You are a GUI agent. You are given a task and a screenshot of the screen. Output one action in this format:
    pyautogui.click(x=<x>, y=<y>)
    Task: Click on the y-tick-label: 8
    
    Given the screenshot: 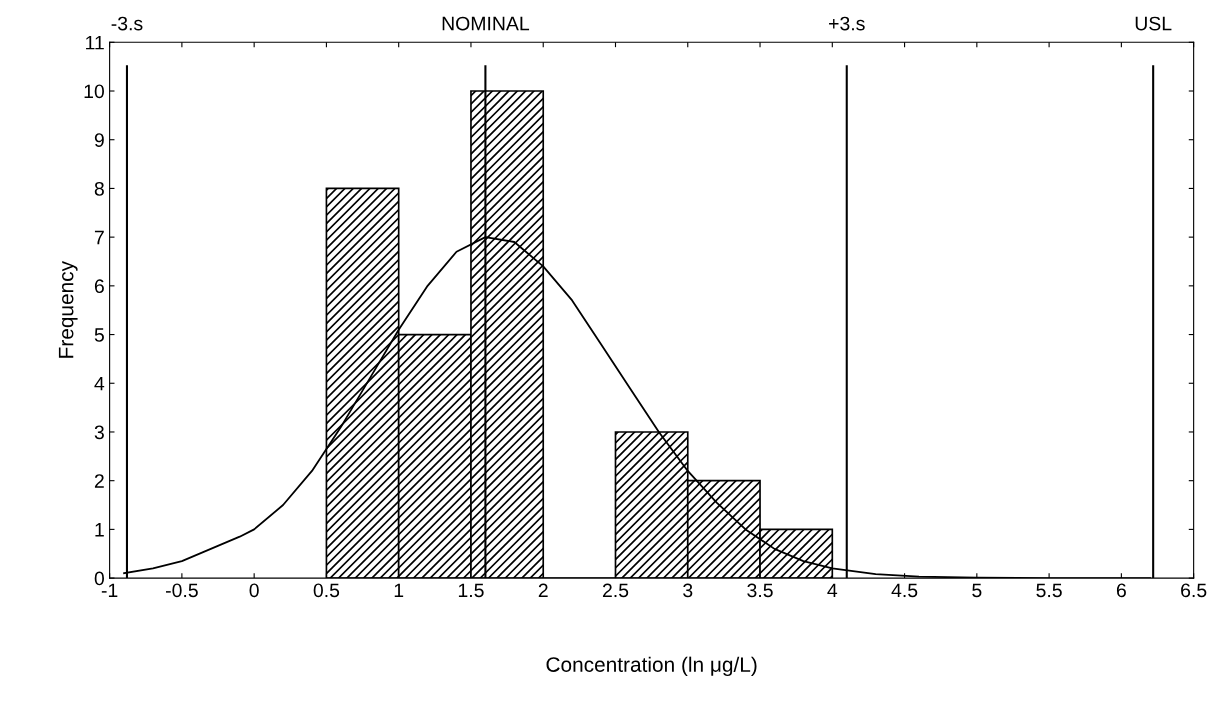 What is the action you would take?
    pyautogui.click(x=99, y=188)
    